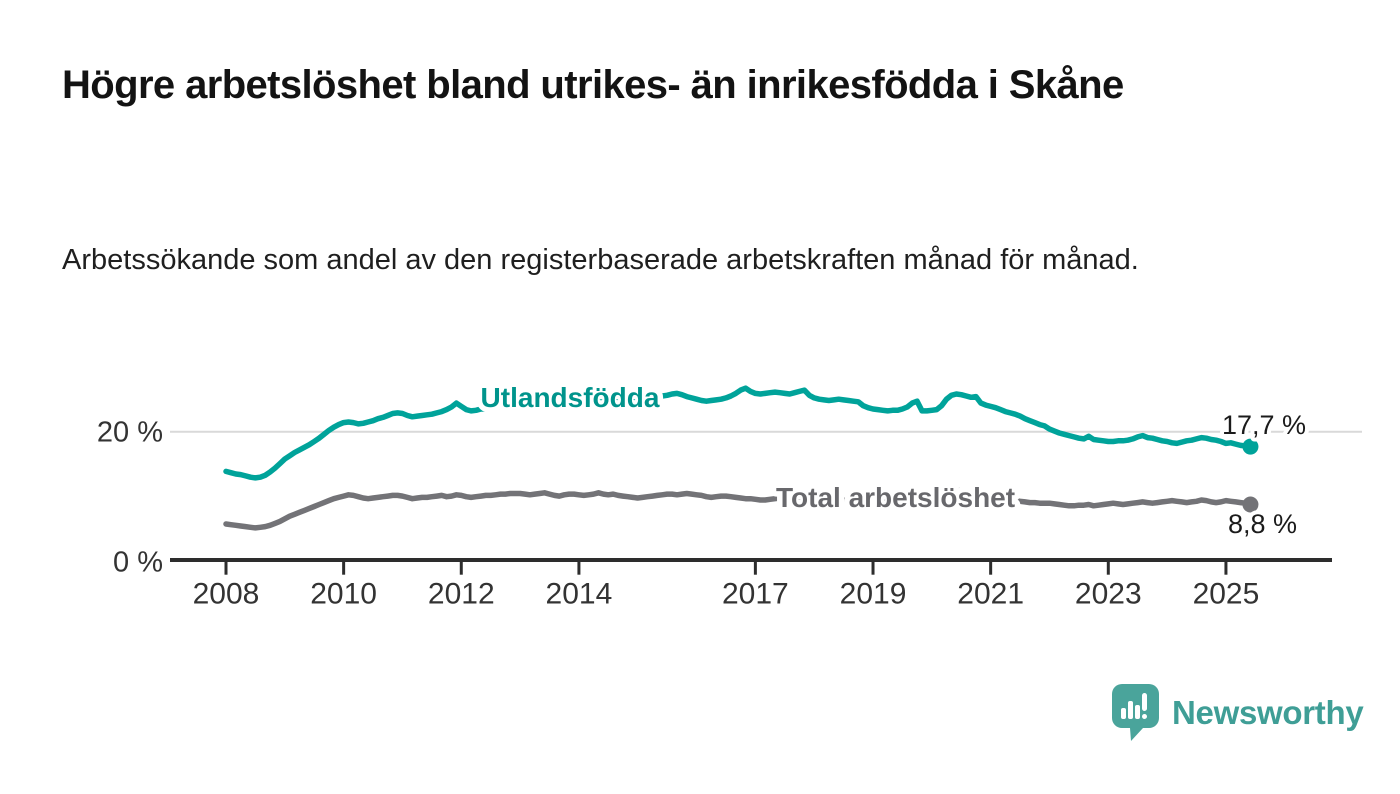  What do you see at coordinates (1226, 594) in the screenshot?
I see `x-axis-label: 2025` at bounding box center [1226, 594].